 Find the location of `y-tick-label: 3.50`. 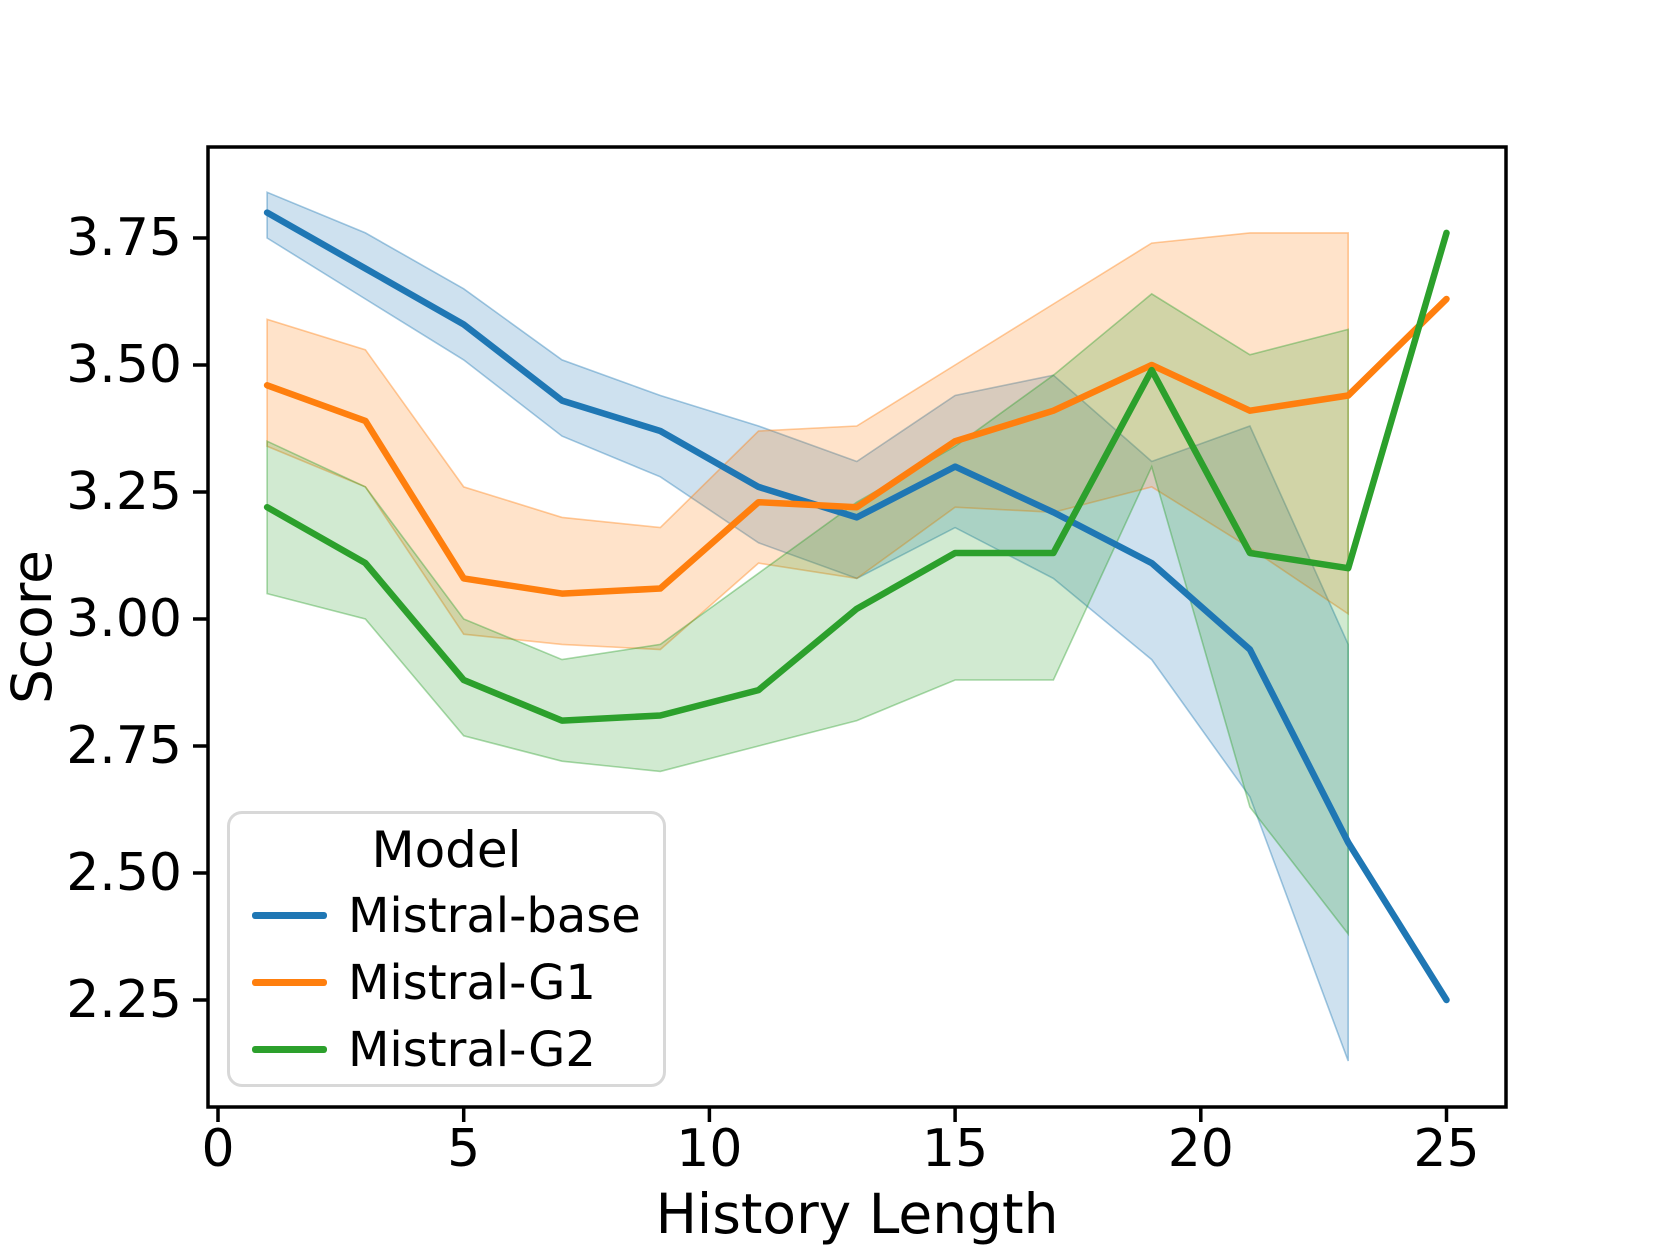

y-tick-label: 3.50 is located at coordinates (124, 365).